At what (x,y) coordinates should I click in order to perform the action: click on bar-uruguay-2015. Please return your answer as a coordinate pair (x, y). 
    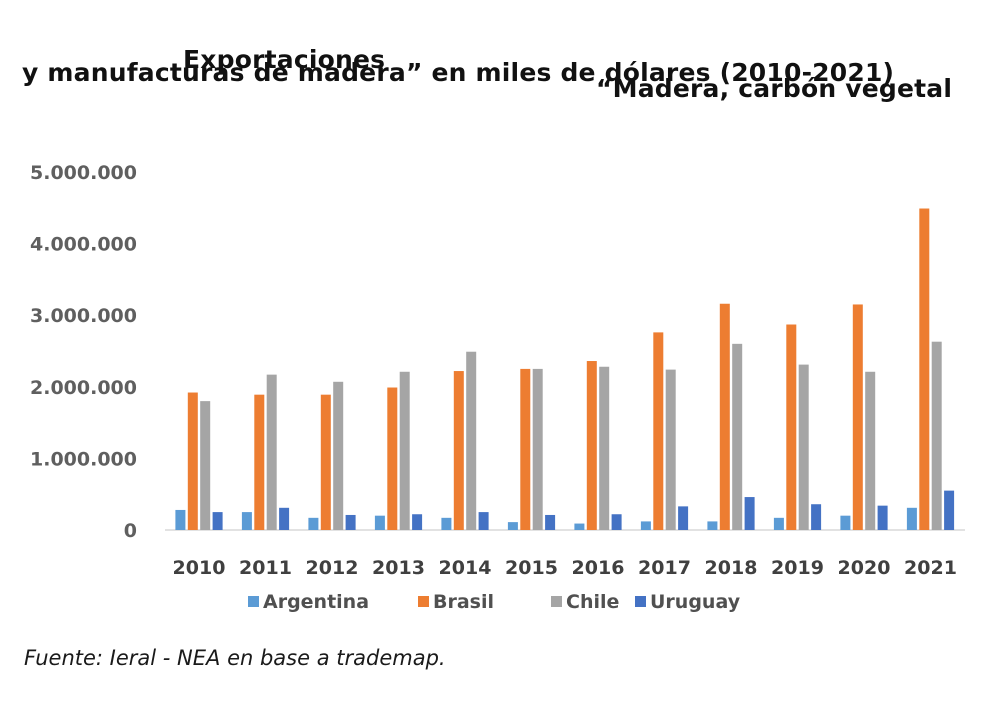
    Looking at the image, I should click on (550, 522).